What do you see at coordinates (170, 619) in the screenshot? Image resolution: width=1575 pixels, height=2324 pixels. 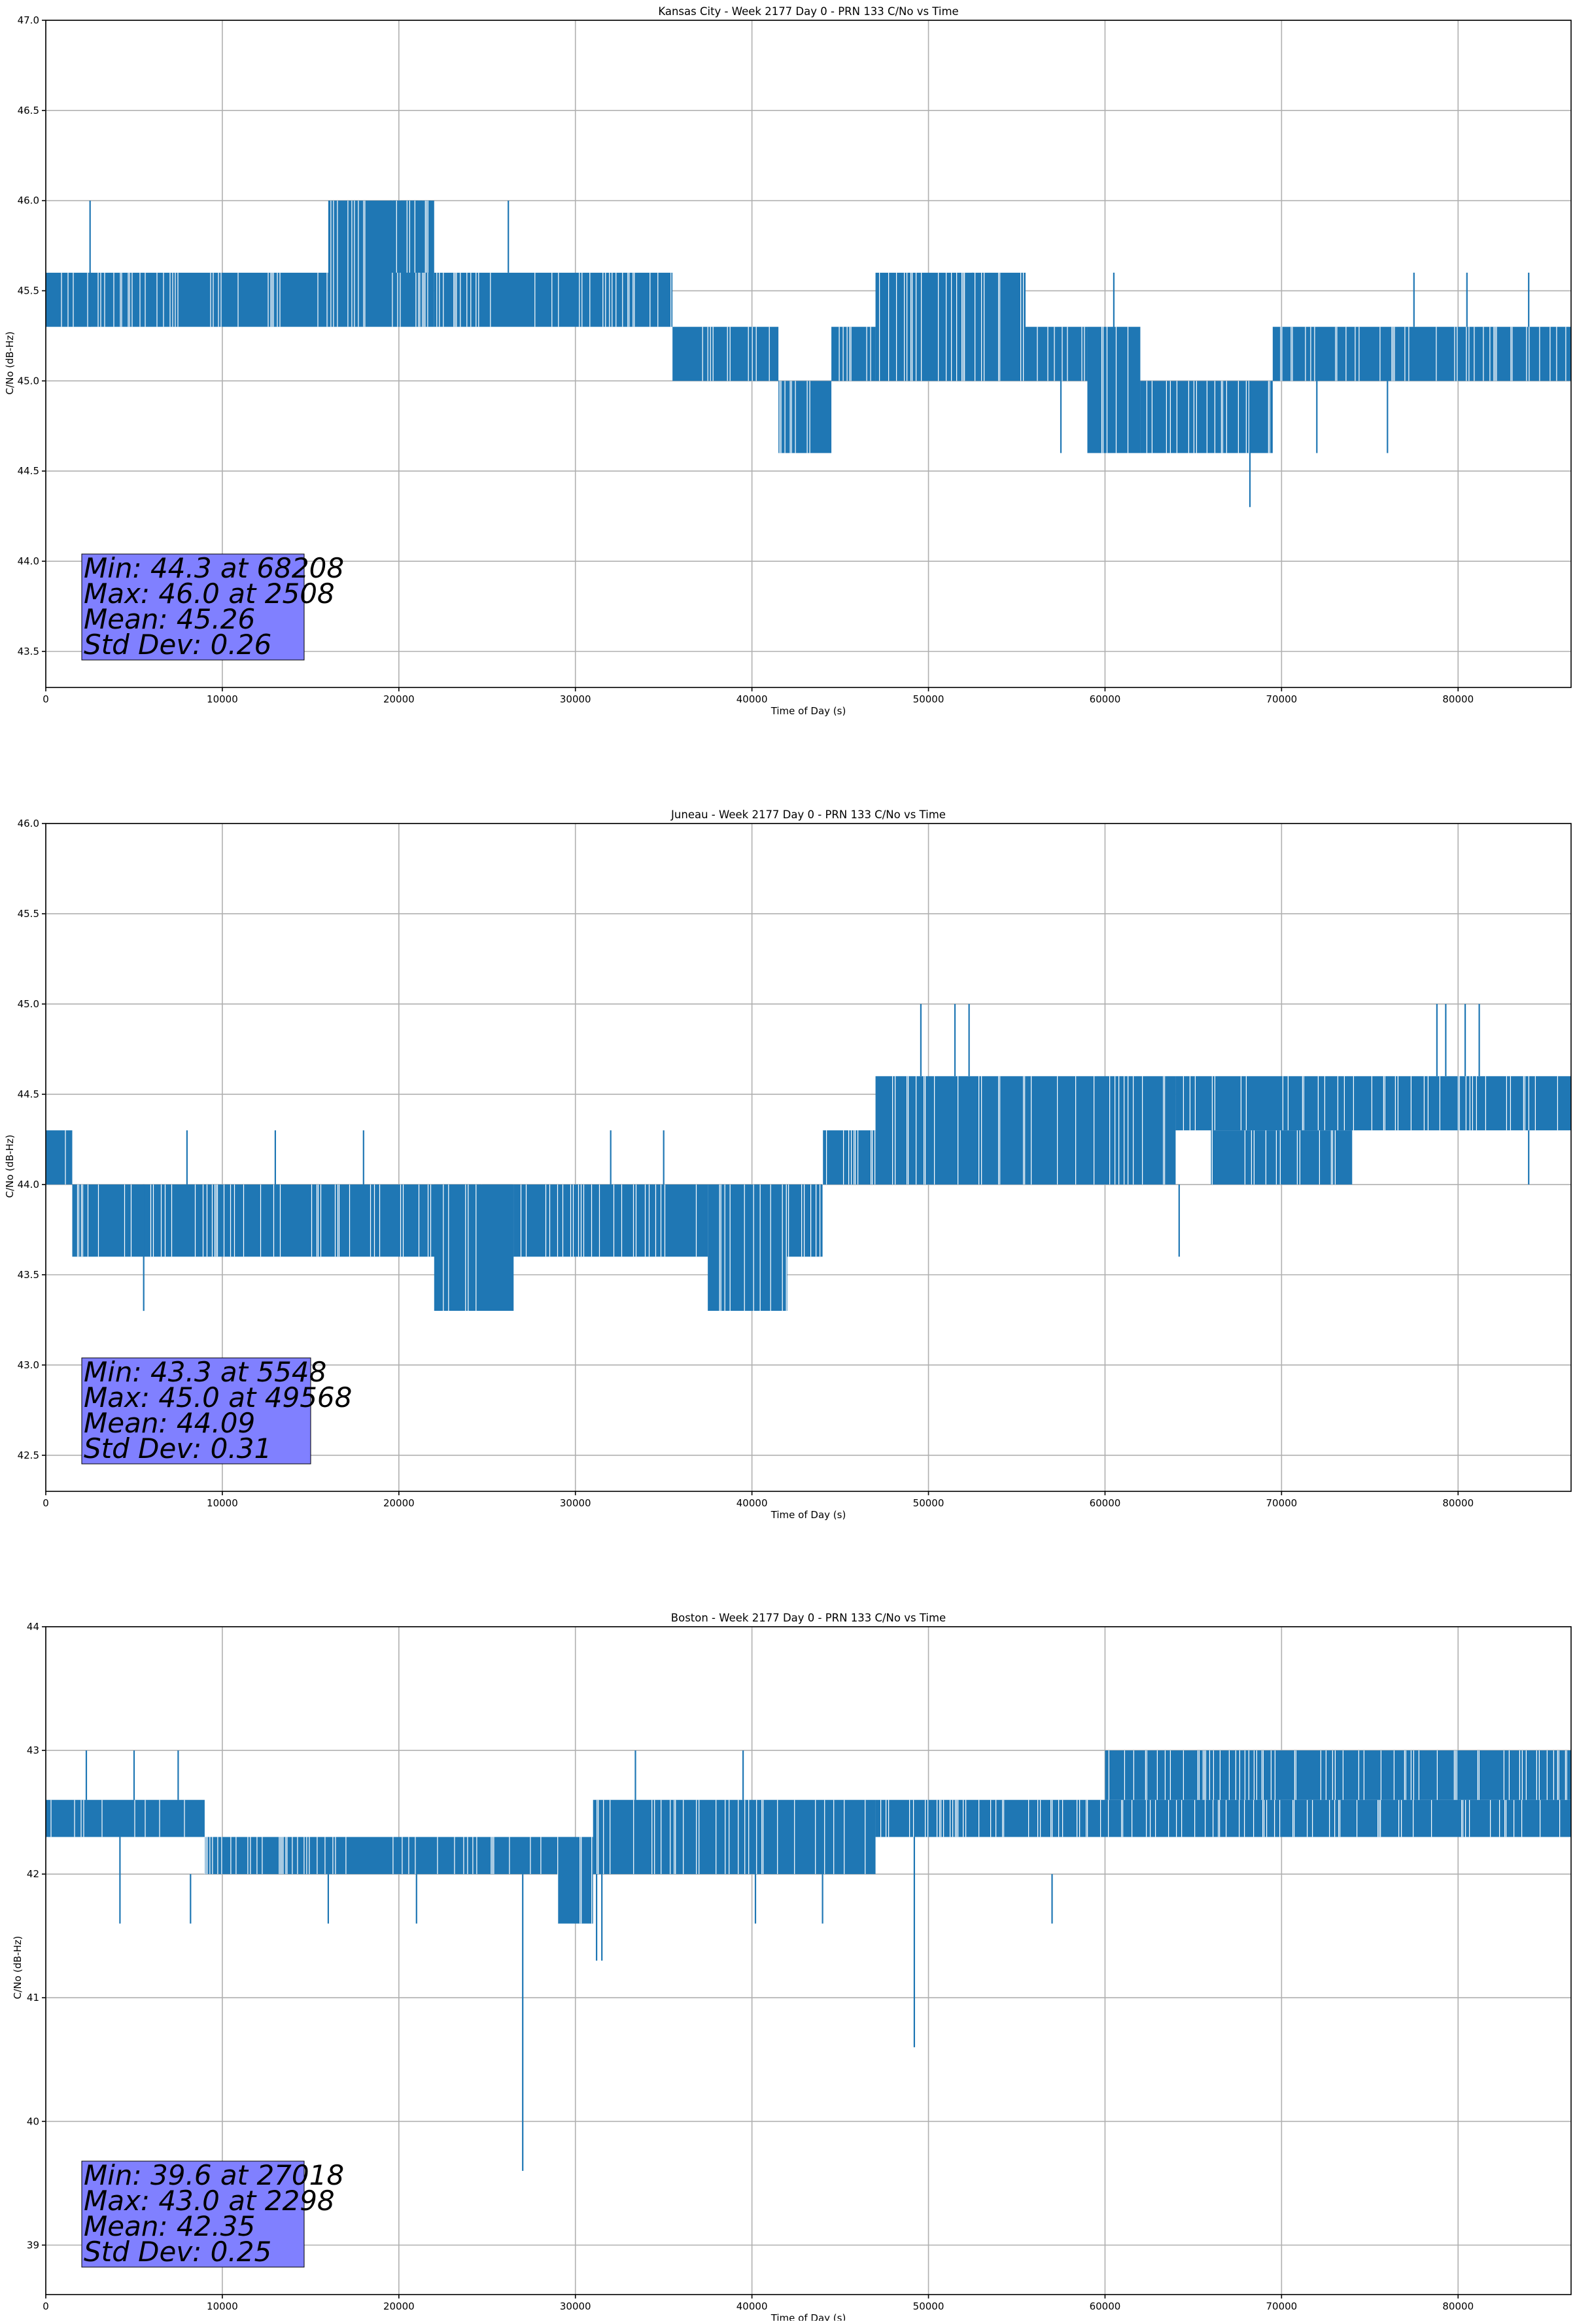 I see `stat-mean: Mean: 45.26` at bounding box center [170, 619].